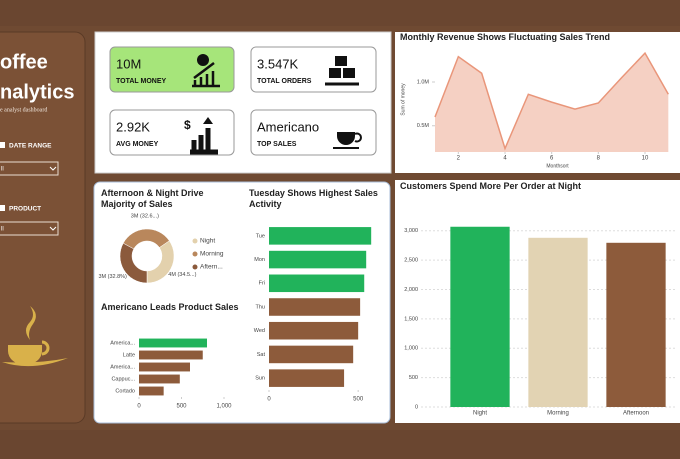 This screenshot has height=459, width=680. What do you see at coordinates (340, 444) in the screenshot?
I see `bottom-band` at bounding box center [340, 444].